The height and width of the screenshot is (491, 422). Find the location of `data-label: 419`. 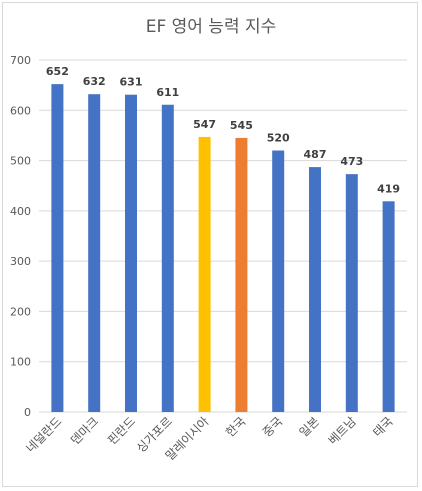

data-label: 419 is located at coordinates (388, 188).